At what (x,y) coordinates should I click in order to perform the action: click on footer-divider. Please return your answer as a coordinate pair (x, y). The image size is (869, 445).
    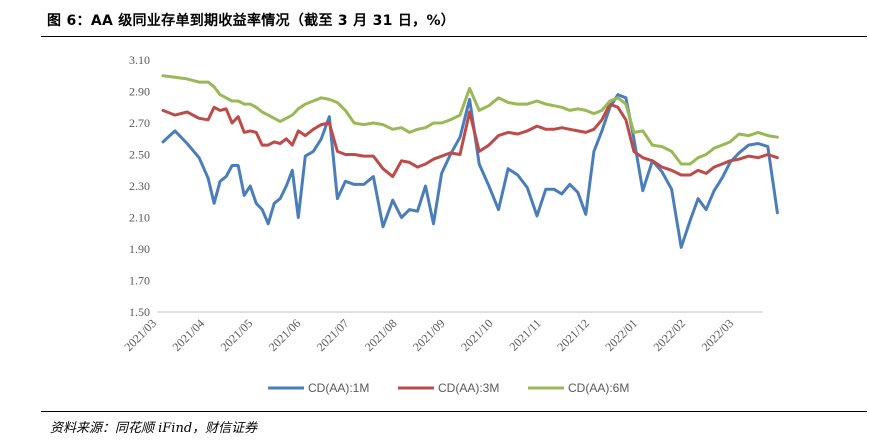
    Looking at the image, I should click on (454, 411).